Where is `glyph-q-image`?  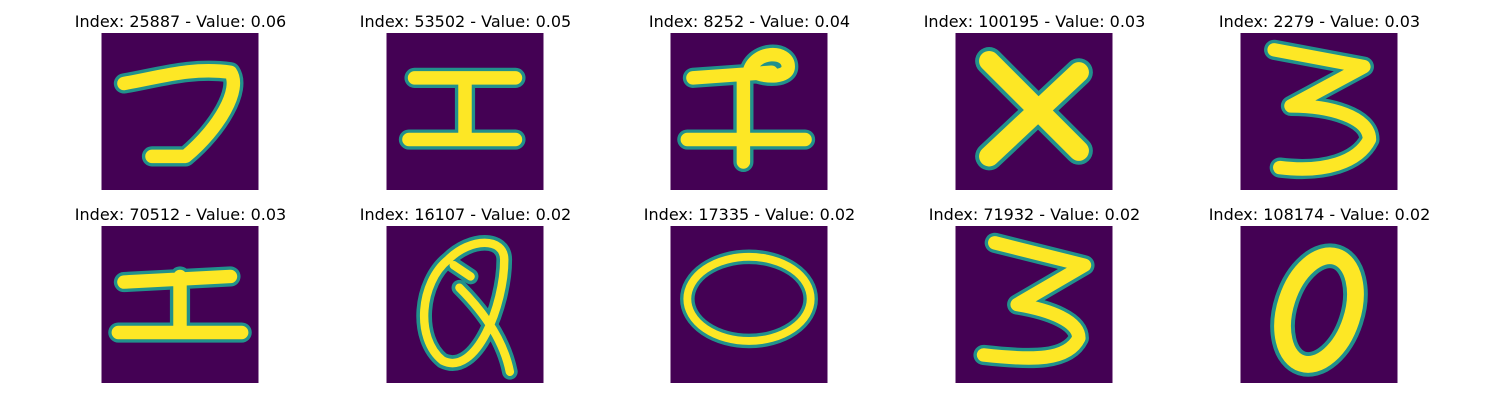
glyph-q-image is located at coordinates (465, 304).